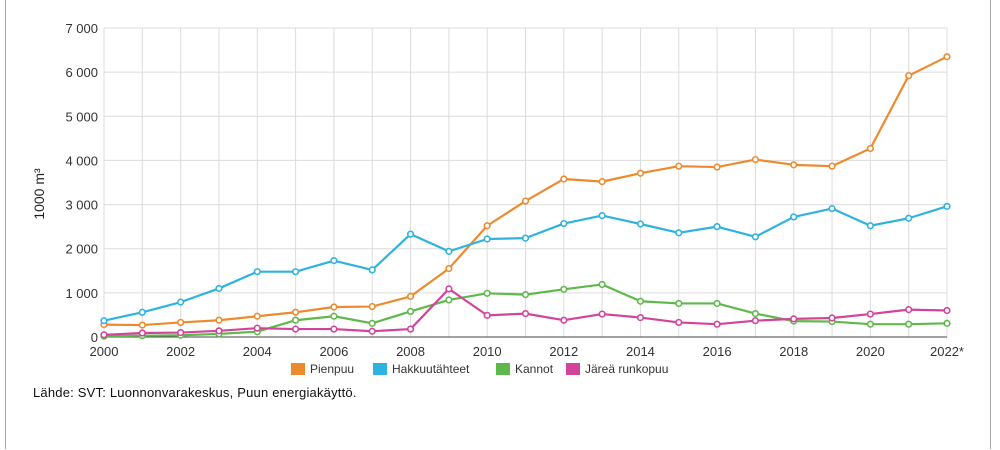 The width and height of the screenshot is (1000, 450). I want to click on y-tick-label: 1 000, so click(81, 293).